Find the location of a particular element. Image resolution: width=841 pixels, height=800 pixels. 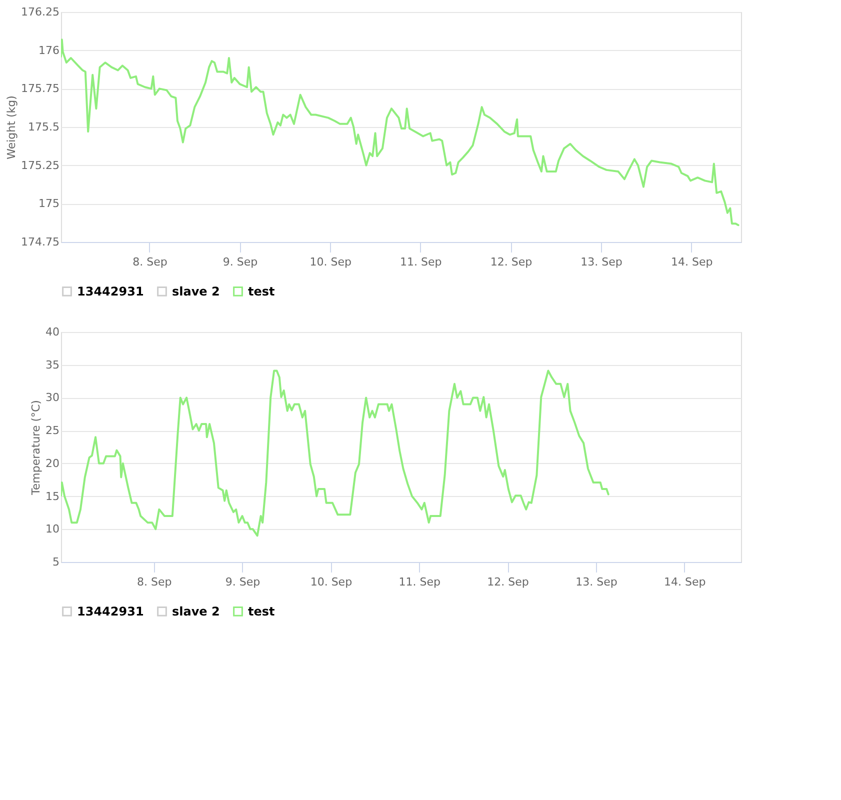

y-tick-label: 35 is located at coordinates (53, 365).